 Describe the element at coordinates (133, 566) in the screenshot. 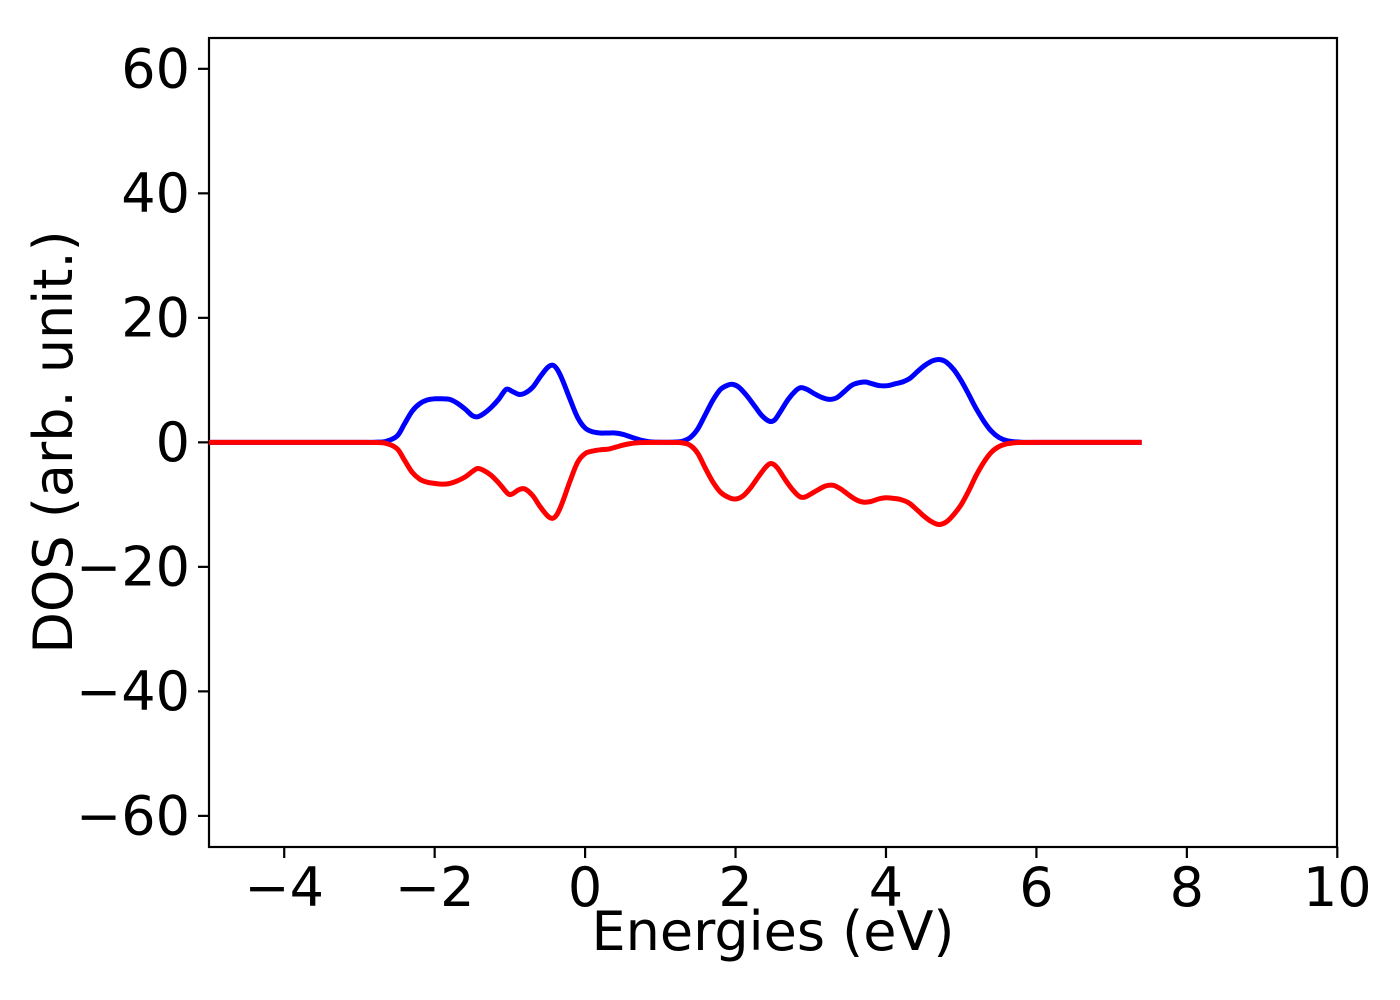

I see `y-tick-label: −20` at that location.